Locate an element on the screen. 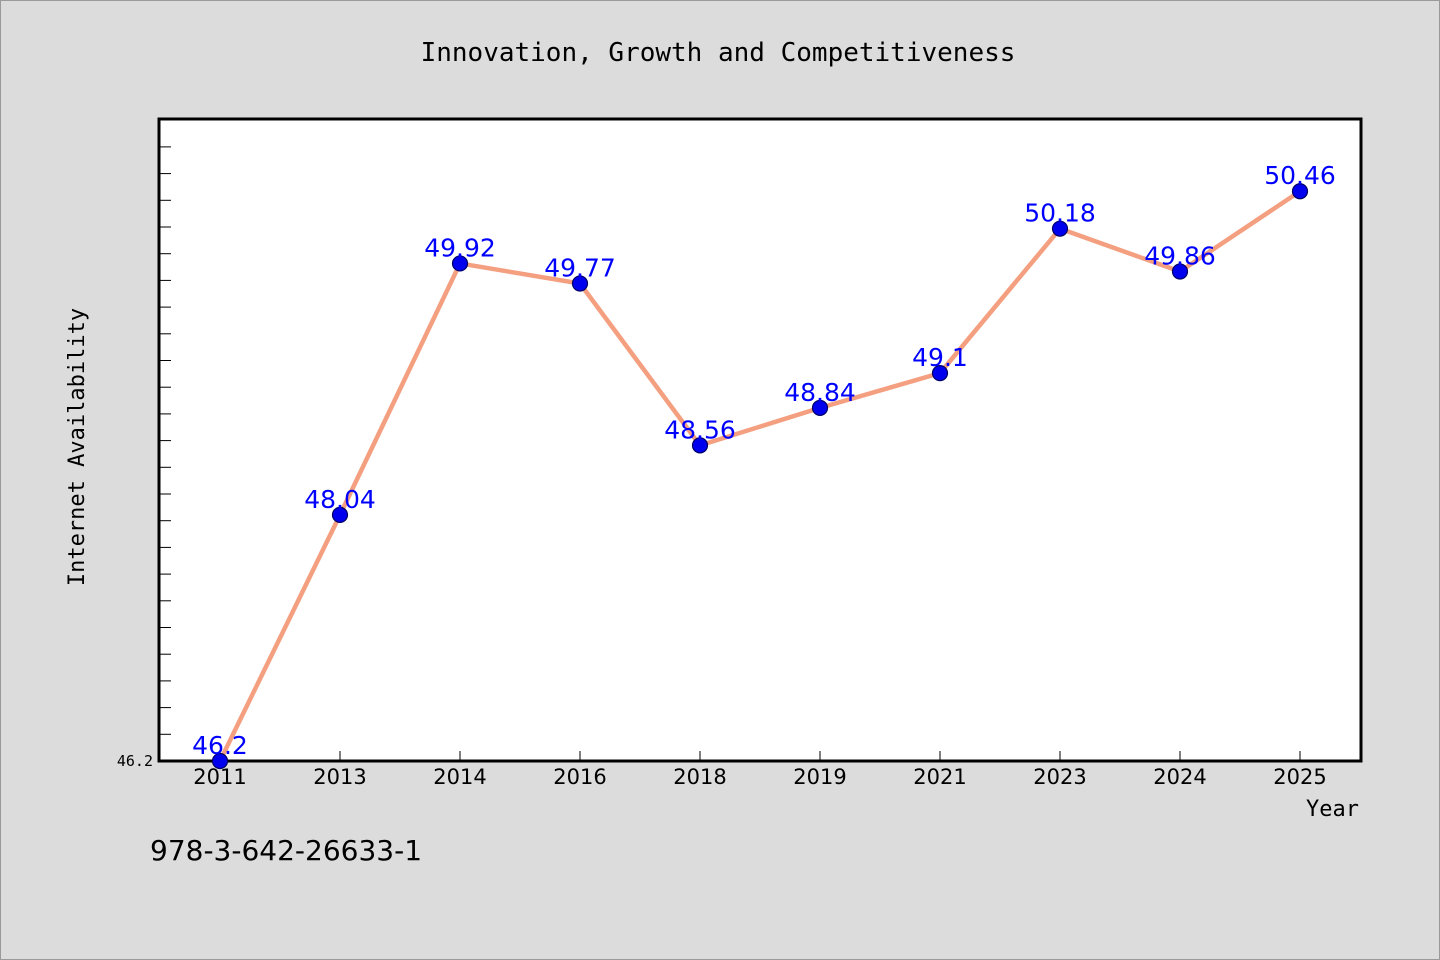 This screenshot has width=1440, height=960. isbn-text: 978-3-642-26633-1 is located at coordinates (286, 850).